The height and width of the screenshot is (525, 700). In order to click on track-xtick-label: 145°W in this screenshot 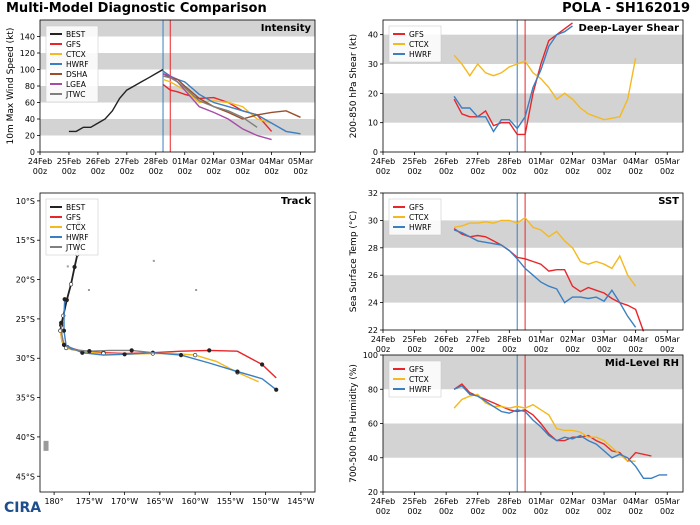, I will do `click(300, 501)`.